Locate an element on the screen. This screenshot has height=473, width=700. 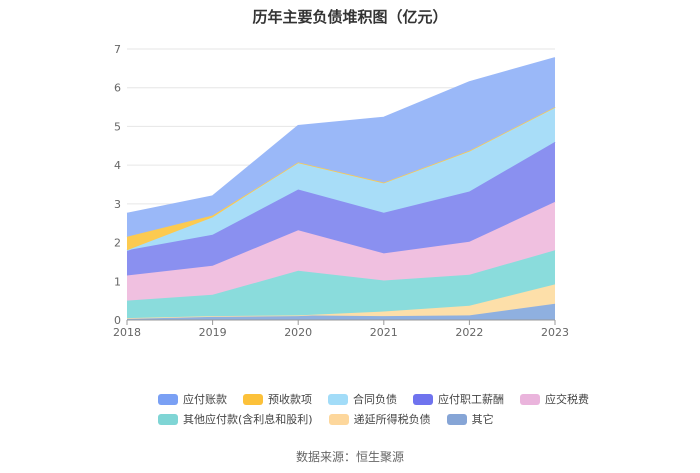
y-tick-label: 1 is located at coordinates (117, 281).